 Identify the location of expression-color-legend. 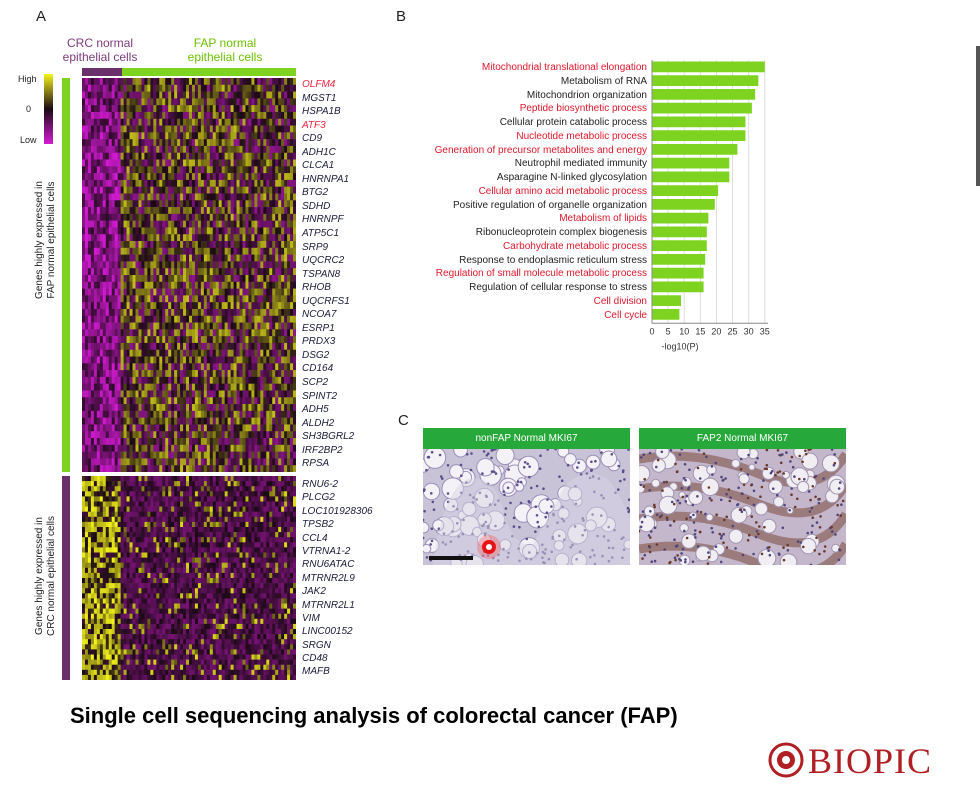
(48, 109).